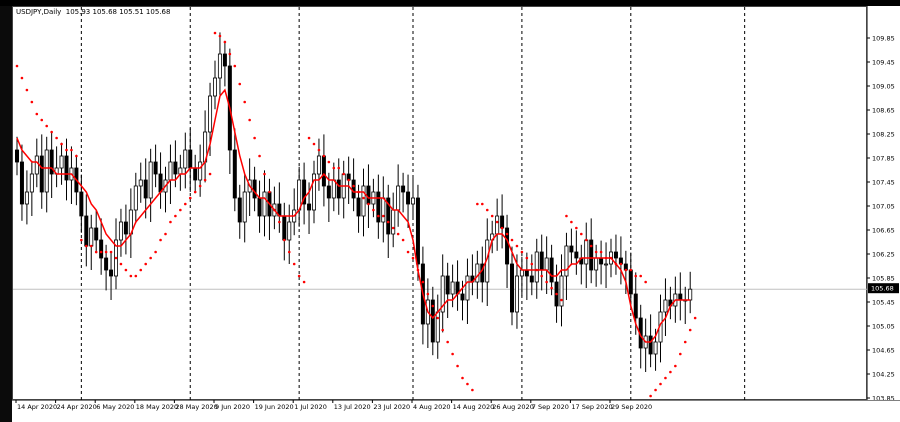 This screenshot has width=900, height=422. What do you see at coordinates (883, 375) in the screenshot?
I see `price-tick-label: 104.25` at bounding box center [883, 375].